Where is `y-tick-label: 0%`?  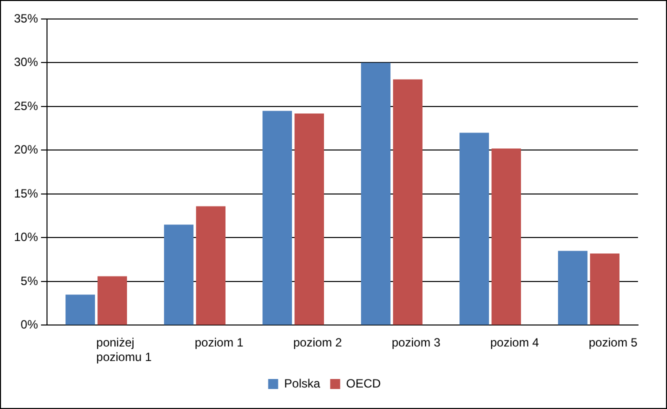
y-tick-label: 0% is located at coordinates (29, 325).